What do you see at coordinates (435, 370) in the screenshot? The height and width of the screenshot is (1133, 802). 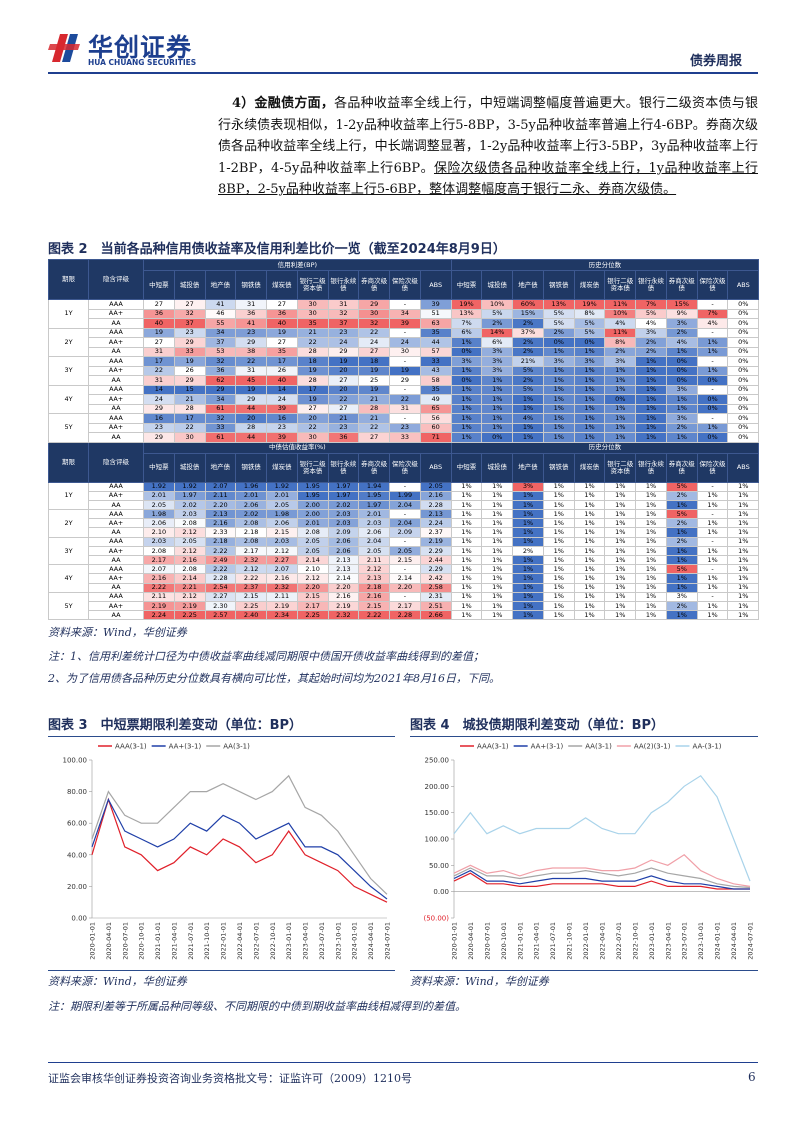 I see `table-cell: 43` at bounding box center [435, 370].